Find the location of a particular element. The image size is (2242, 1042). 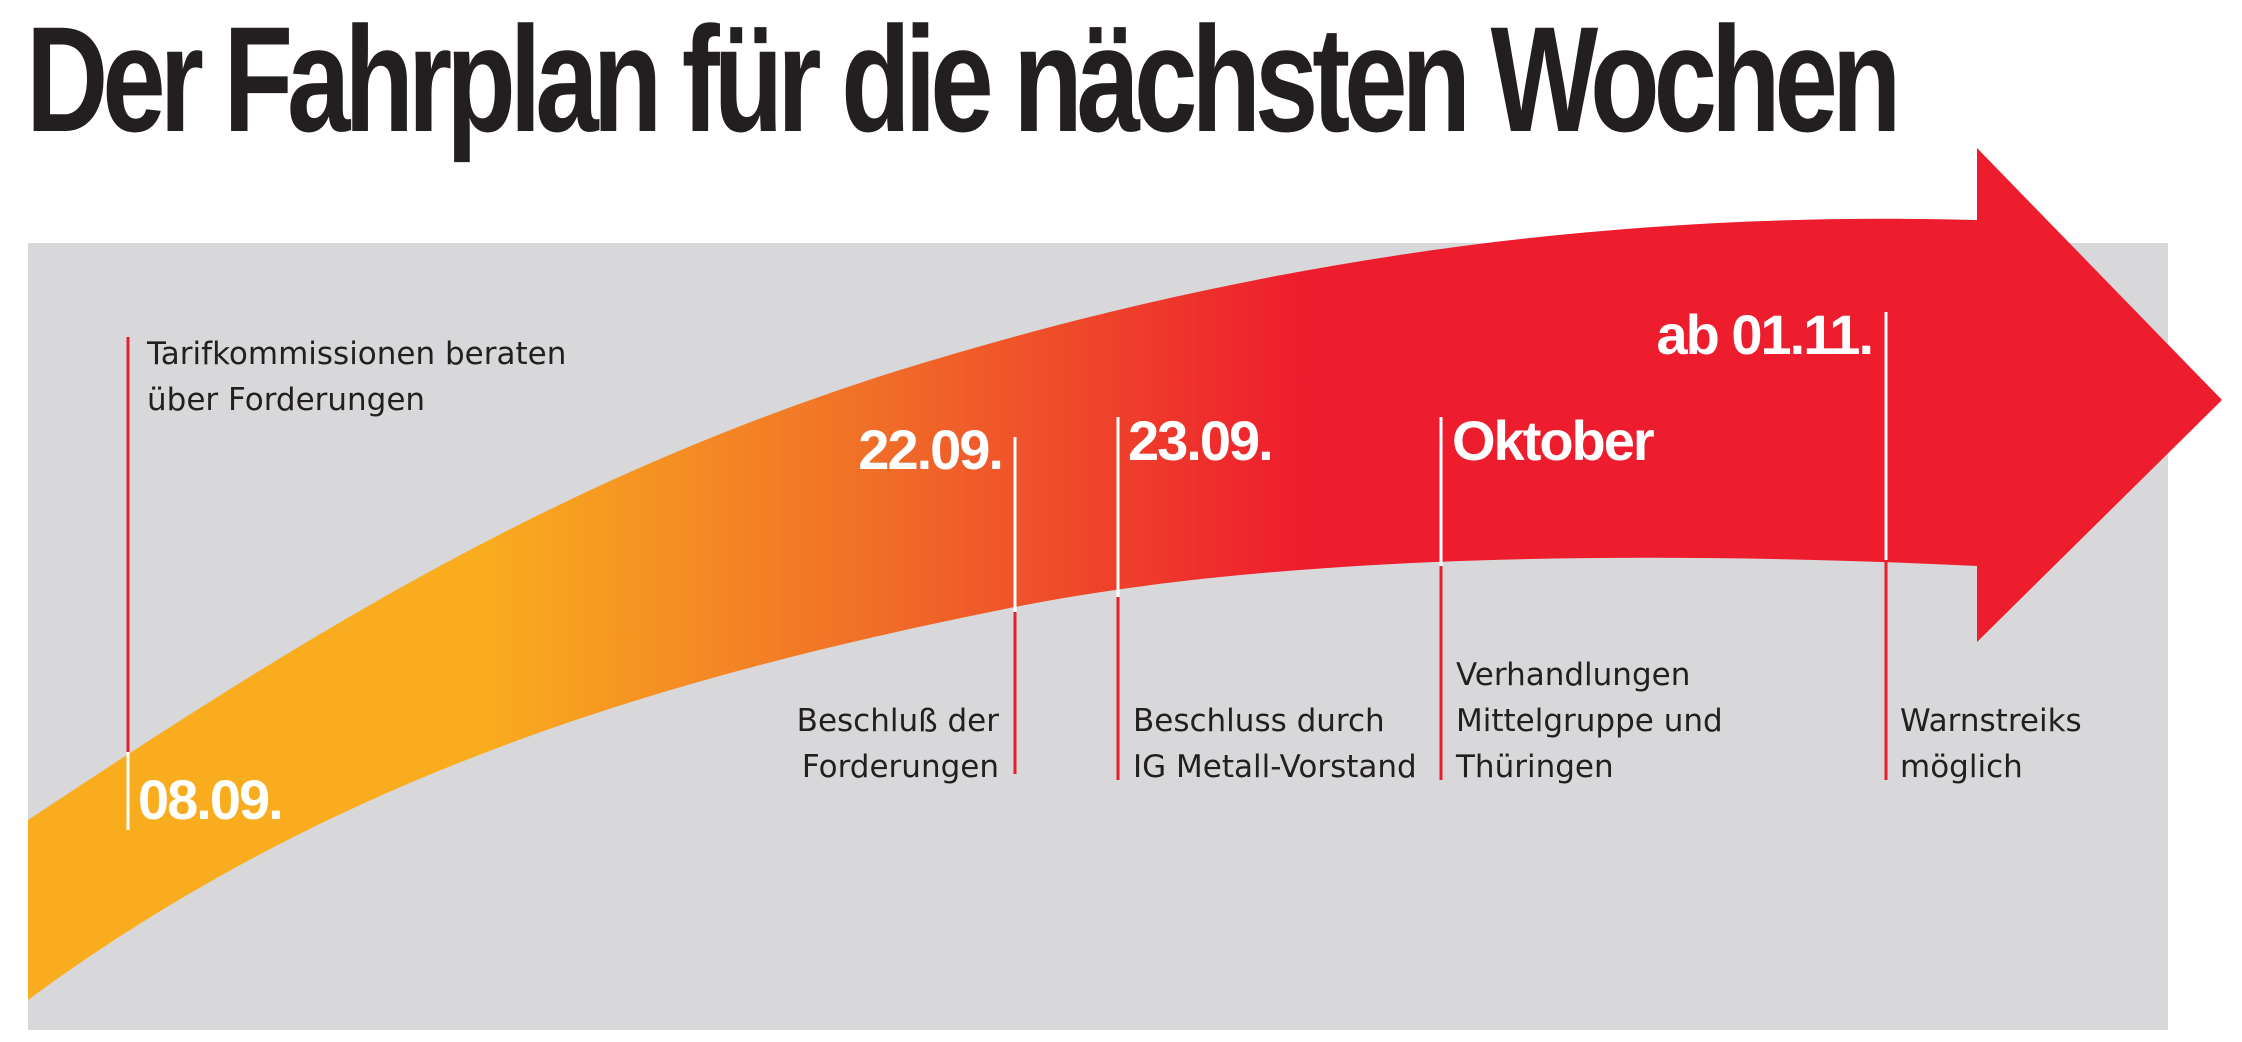

milestone-1-date: 08.09. is located at coordinates (211, 799).